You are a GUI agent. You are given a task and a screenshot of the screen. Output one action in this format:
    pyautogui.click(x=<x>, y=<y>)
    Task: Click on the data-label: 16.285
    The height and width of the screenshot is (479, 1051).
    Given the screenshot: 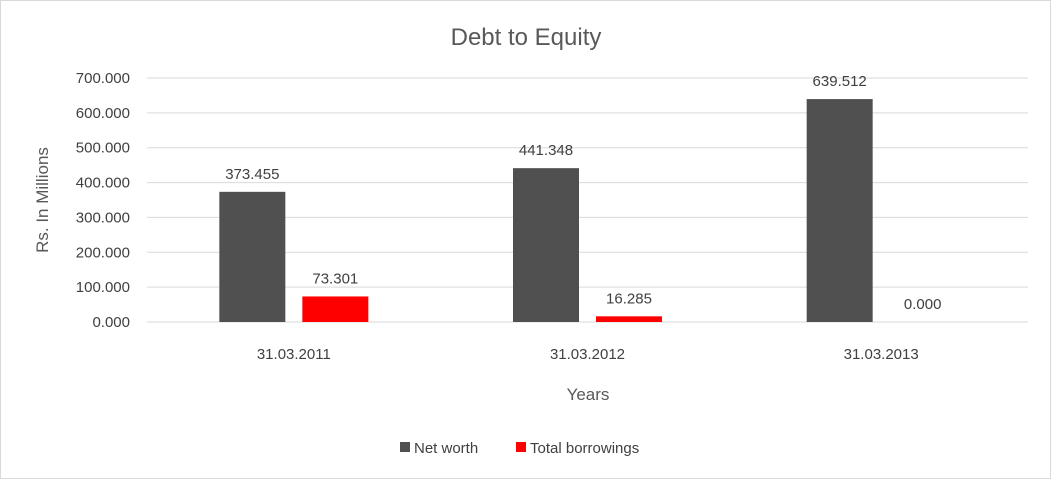 What is the action you would take?
    pyautogui.click(x=629, y=298)
    